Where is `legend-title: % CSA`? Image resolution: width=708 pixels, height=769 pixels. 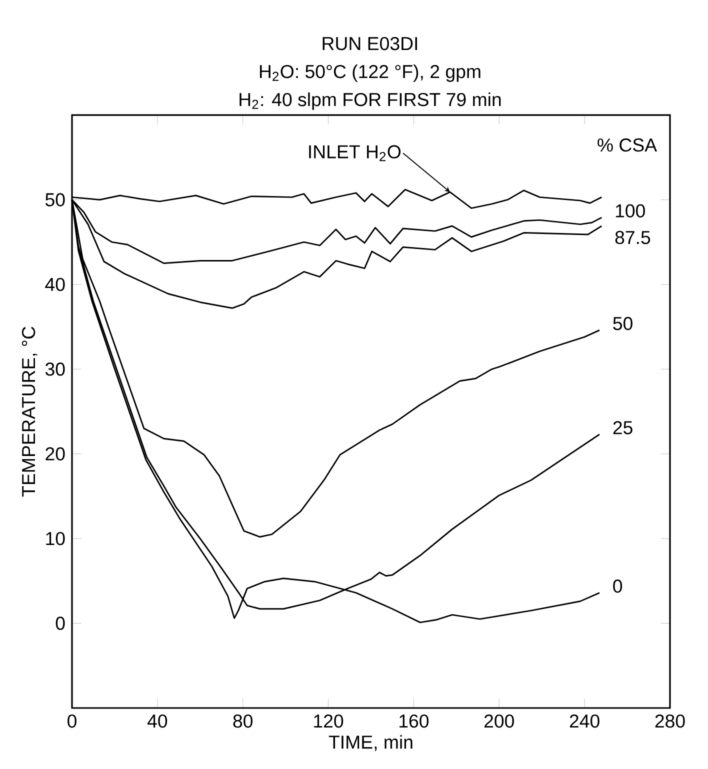 legend-title: % CSA is located at coordinates (628, 145).